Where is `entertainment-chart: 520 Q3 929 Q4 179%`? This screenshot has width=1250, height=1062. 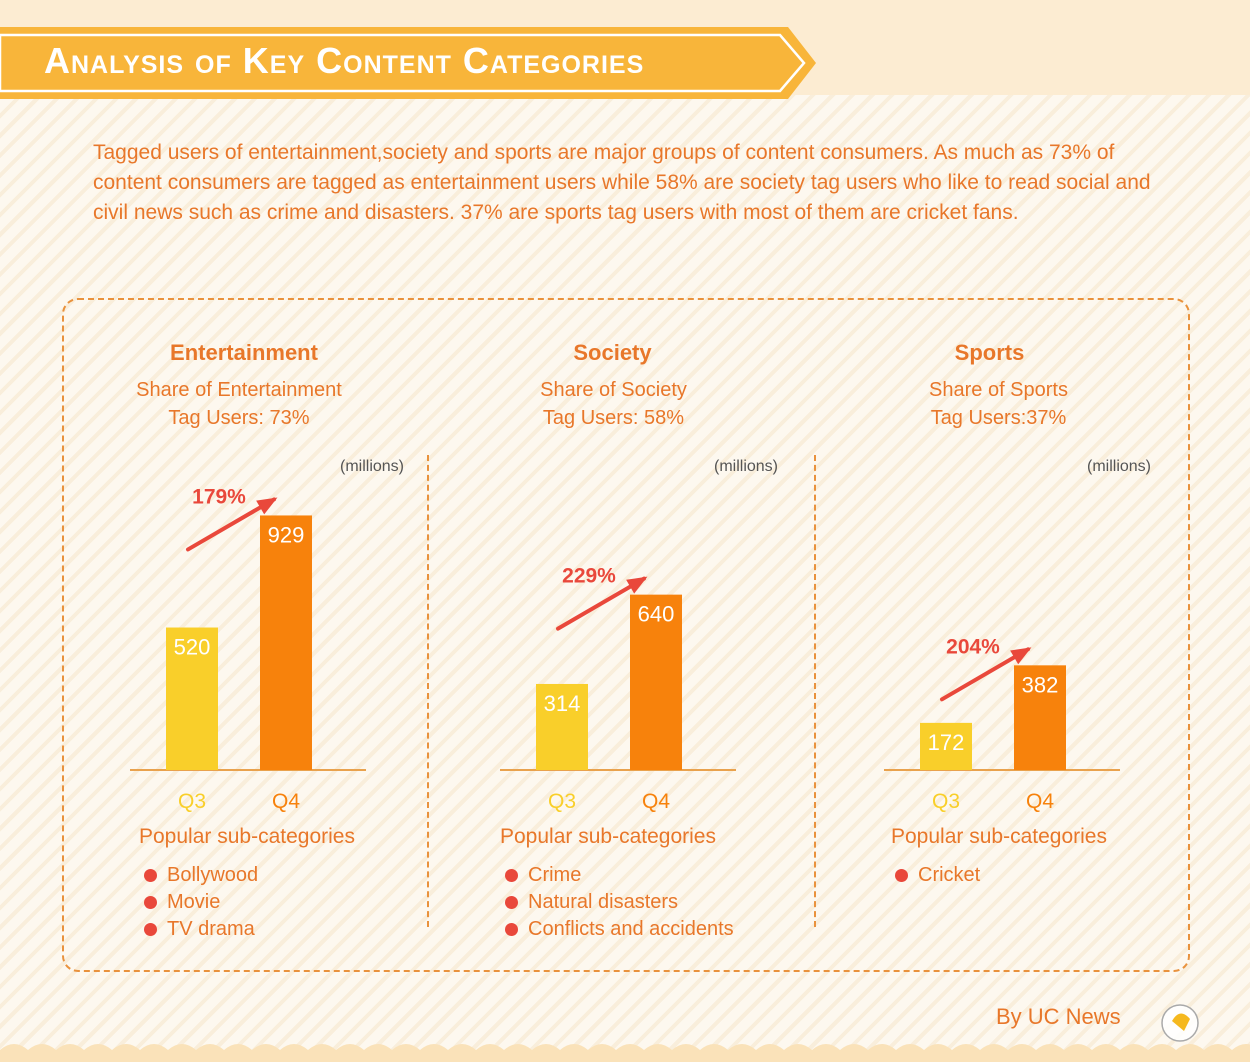
entertainment-chart: 520 Q3 929 Q4 179% is located at coordinates (248, 649).